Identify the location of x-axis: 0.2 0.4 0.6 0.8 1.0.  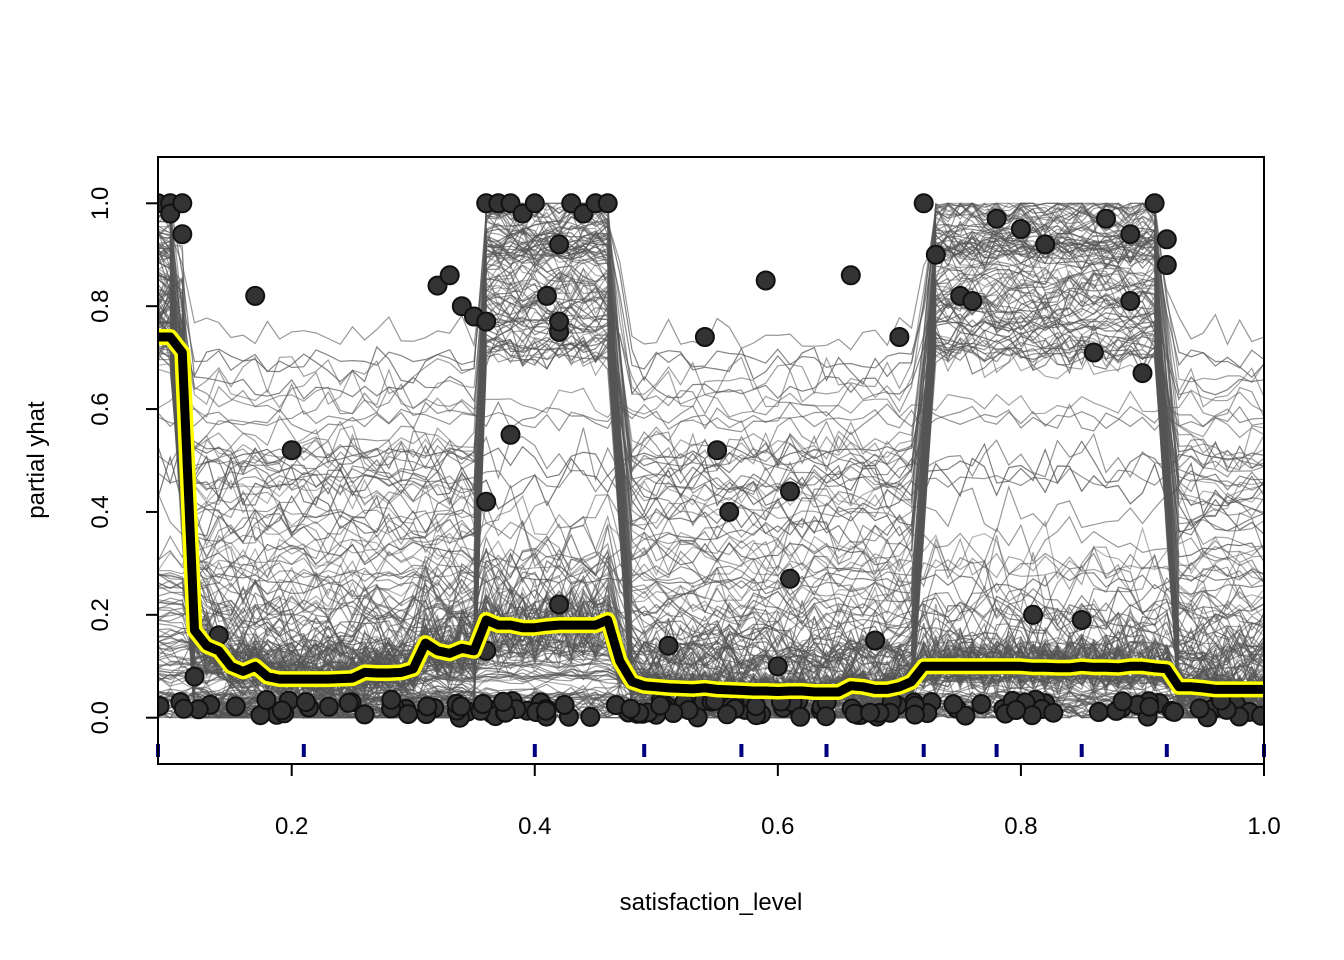
(778, 802).